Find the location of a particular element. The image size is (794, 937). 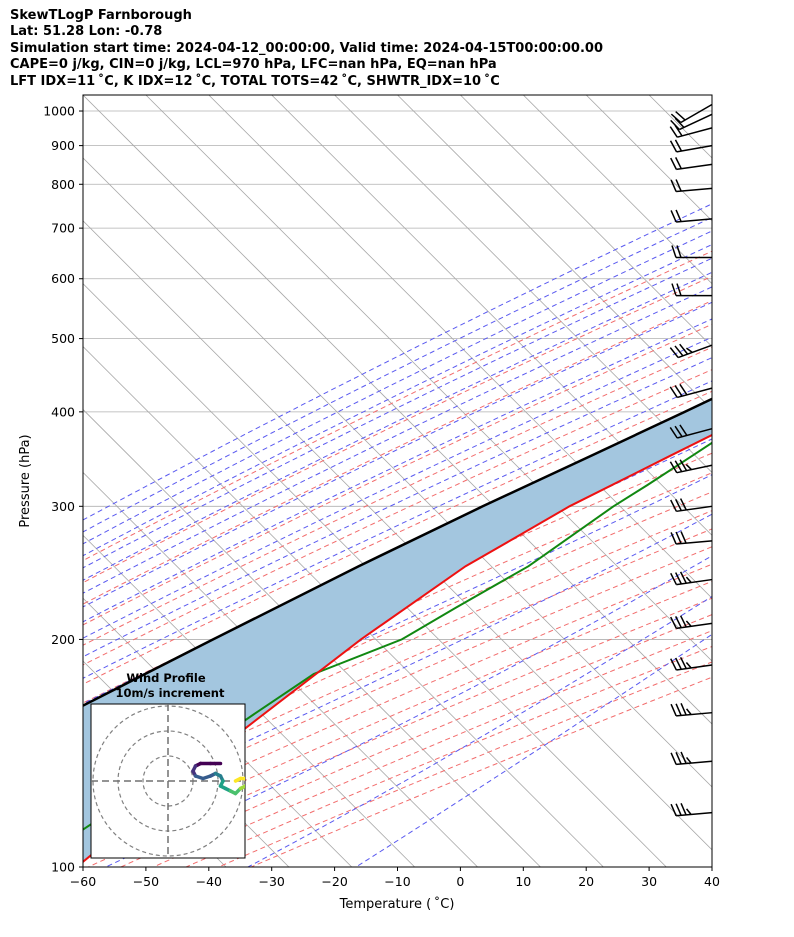

x-tick-label: 20 is located at coordinates (586, 881).